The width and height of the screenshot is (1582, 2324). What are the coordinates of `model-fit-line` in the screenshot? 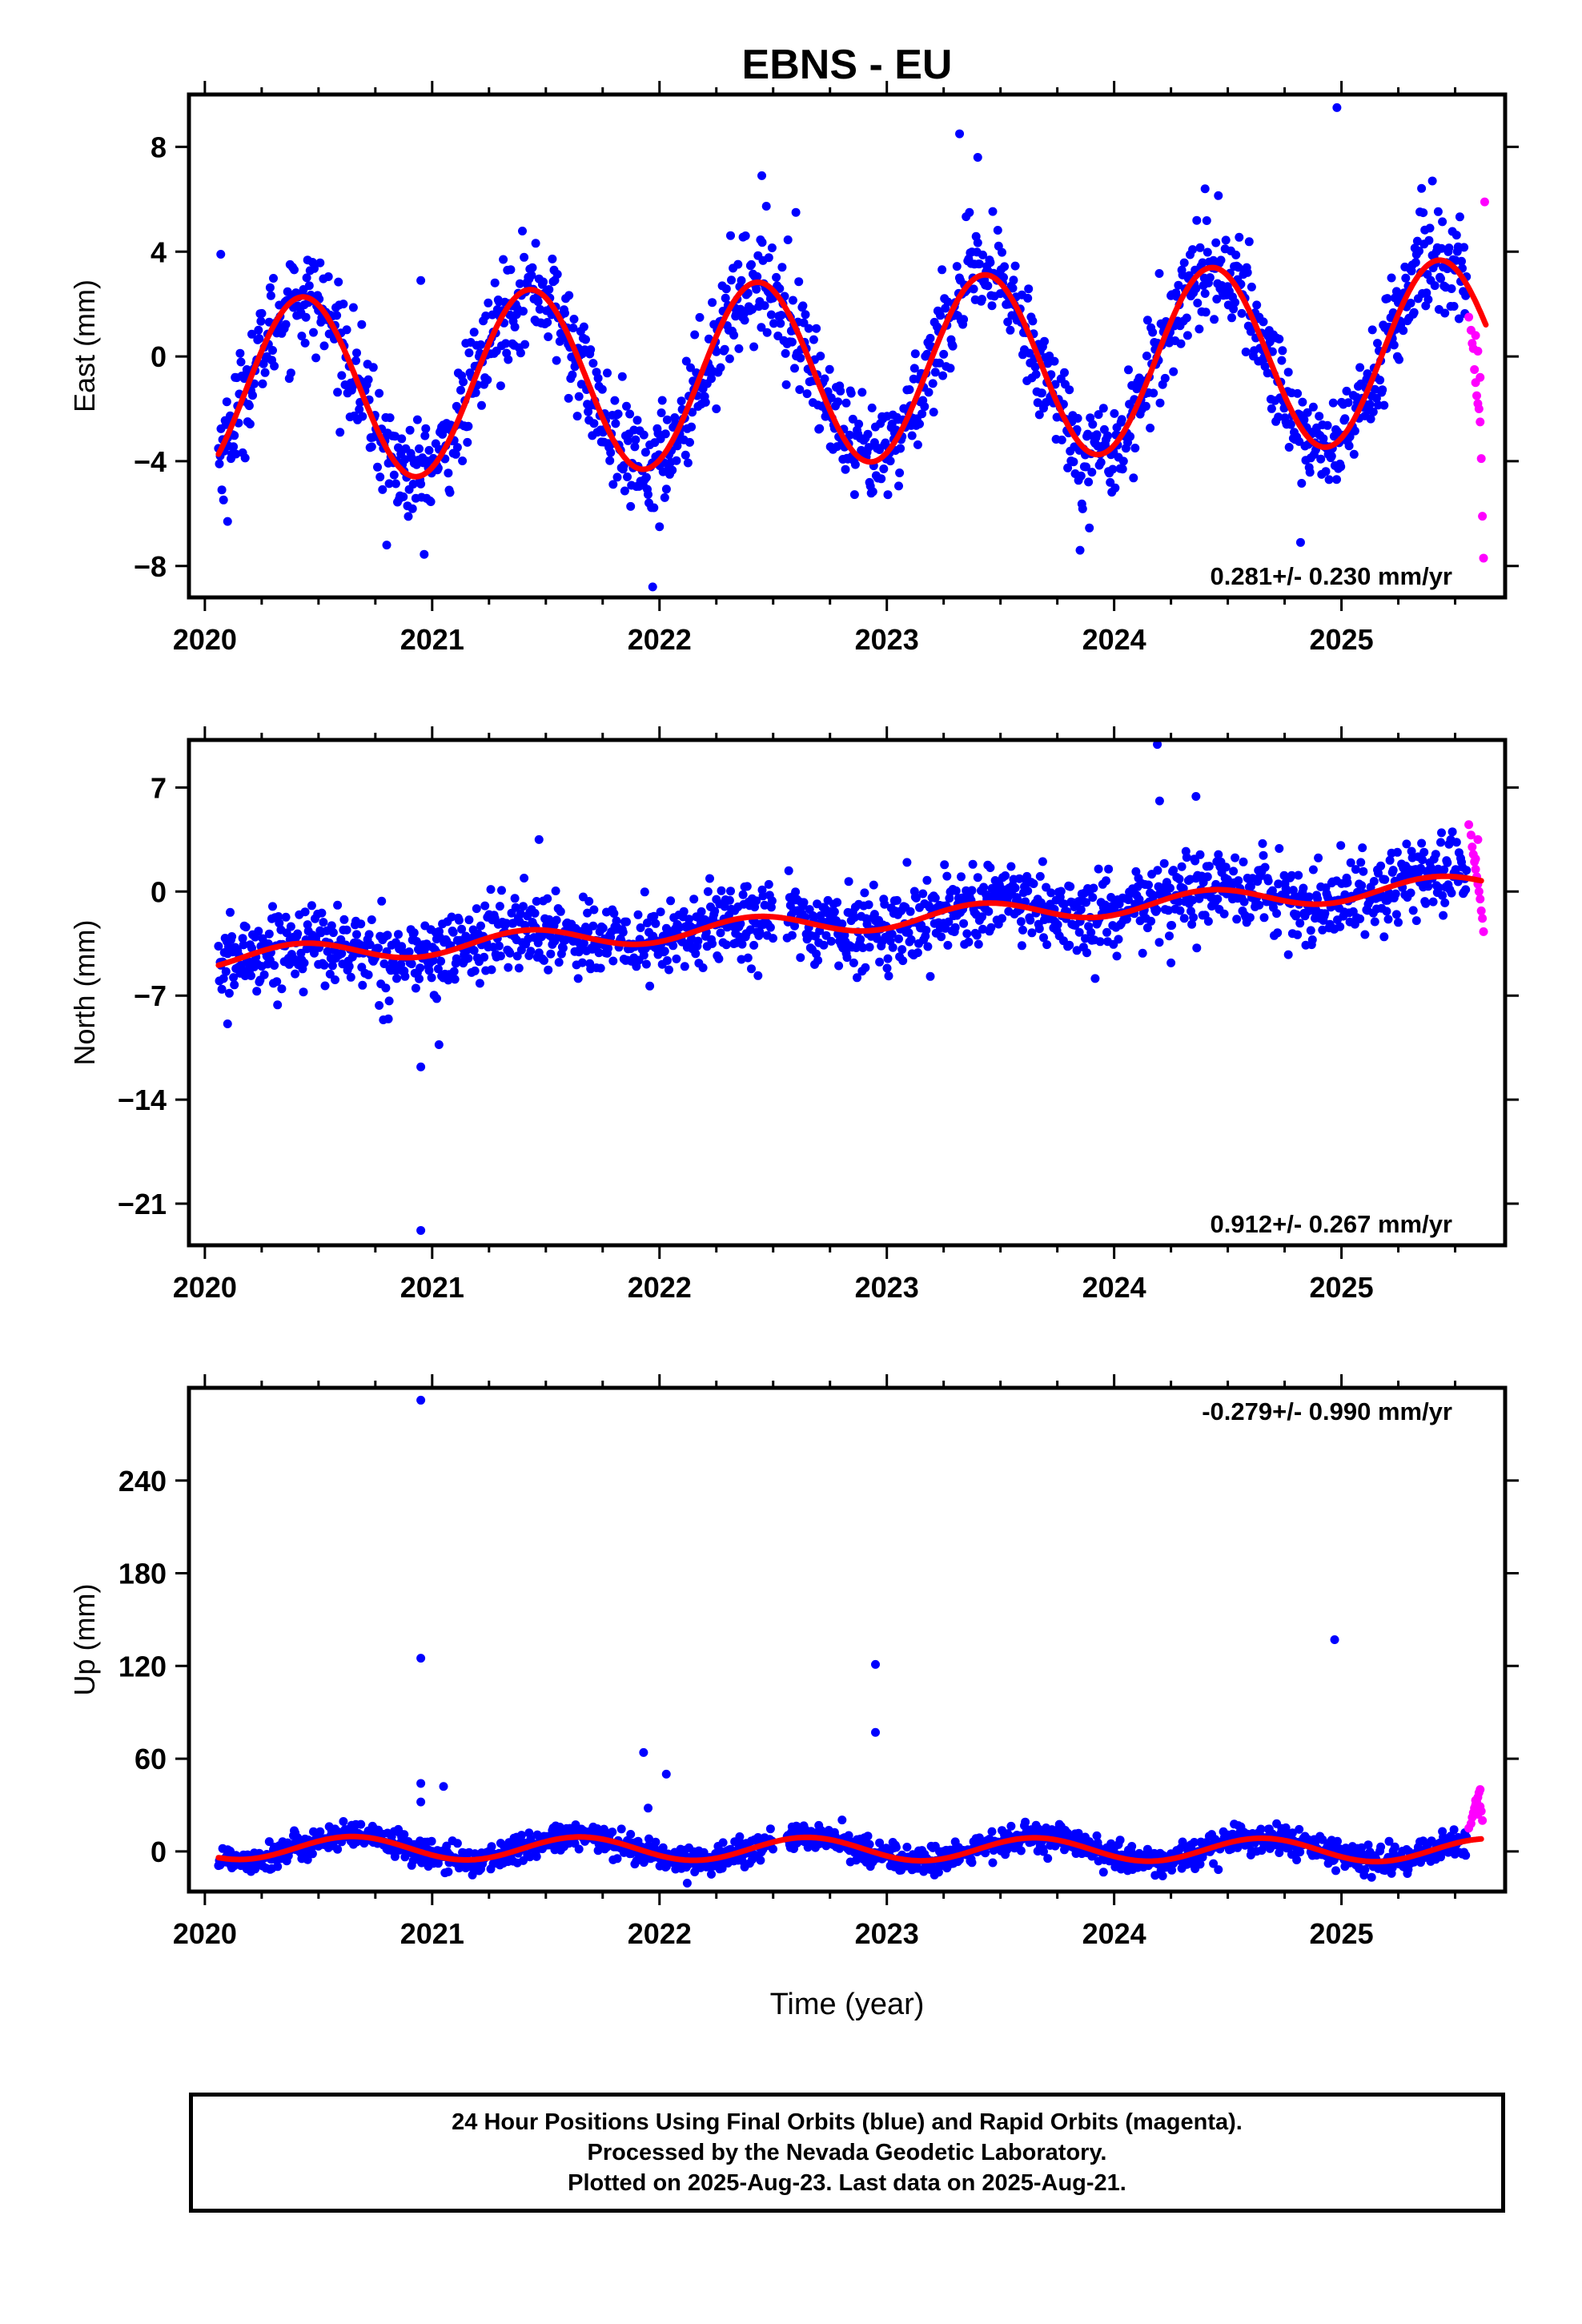 It's located at (849, 920).